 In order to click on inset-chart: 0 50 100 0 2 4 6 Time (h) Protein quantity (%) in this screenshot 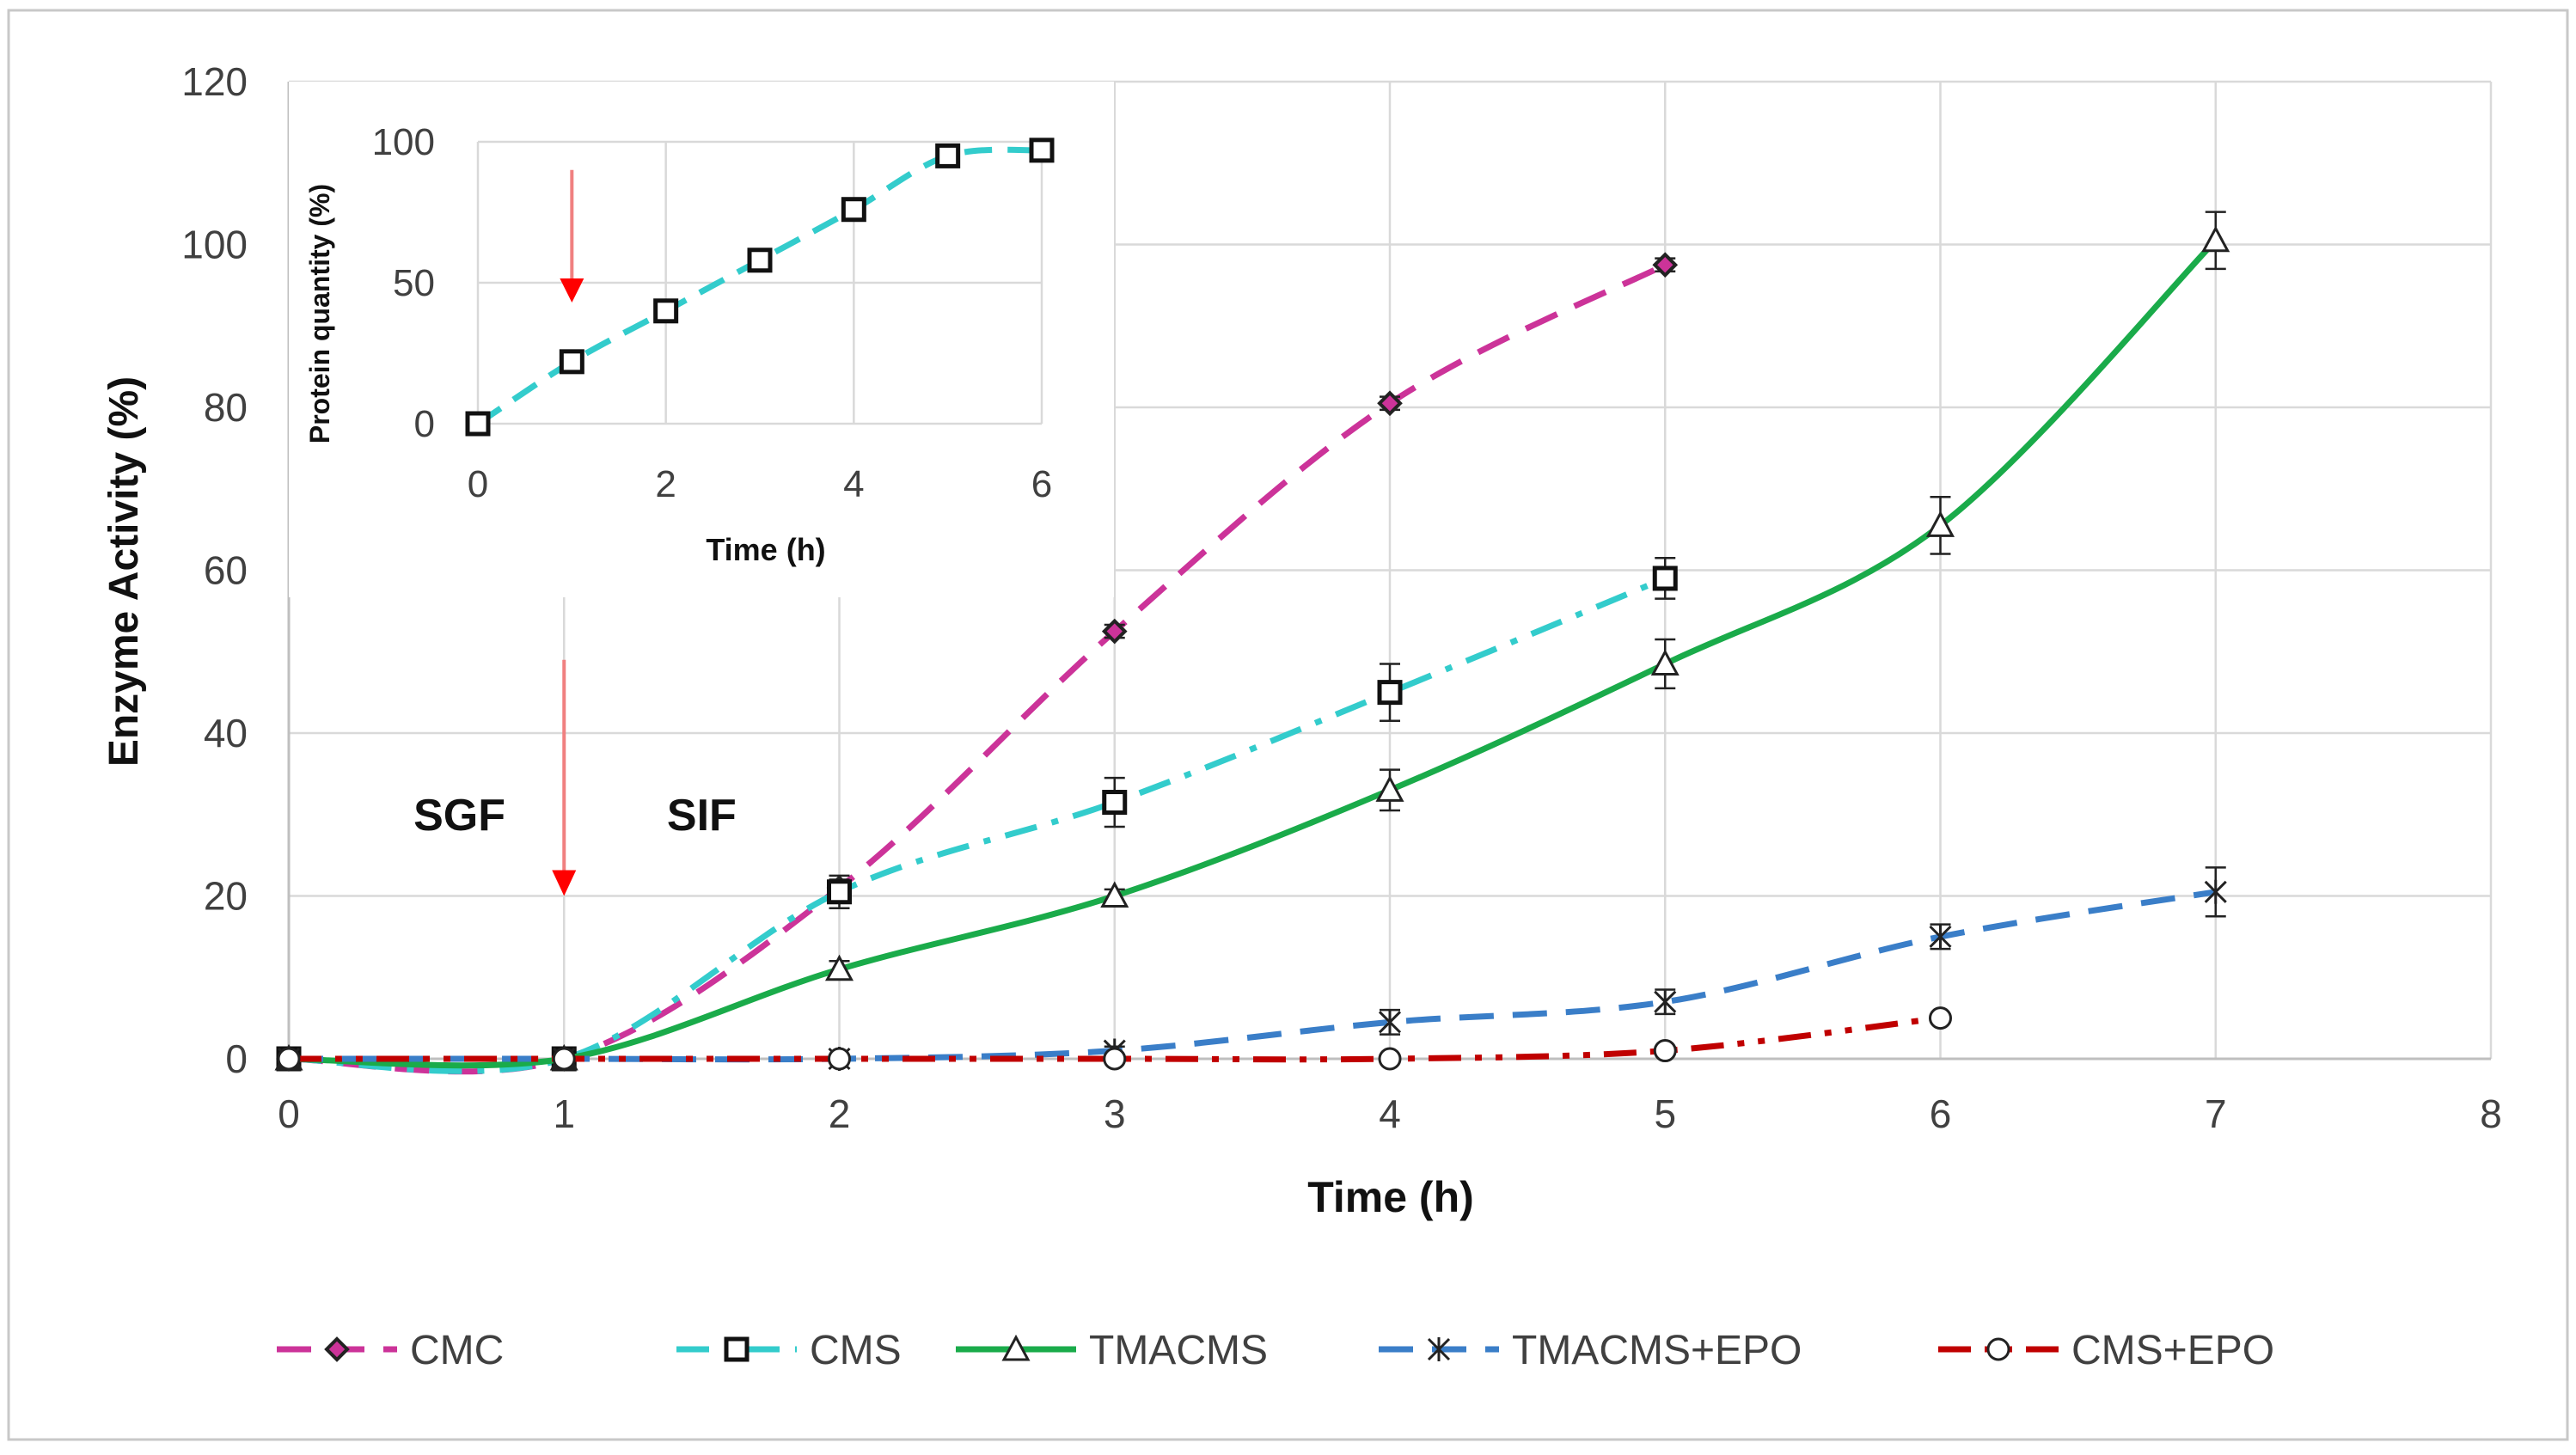, I will do `click(701, 339)`.